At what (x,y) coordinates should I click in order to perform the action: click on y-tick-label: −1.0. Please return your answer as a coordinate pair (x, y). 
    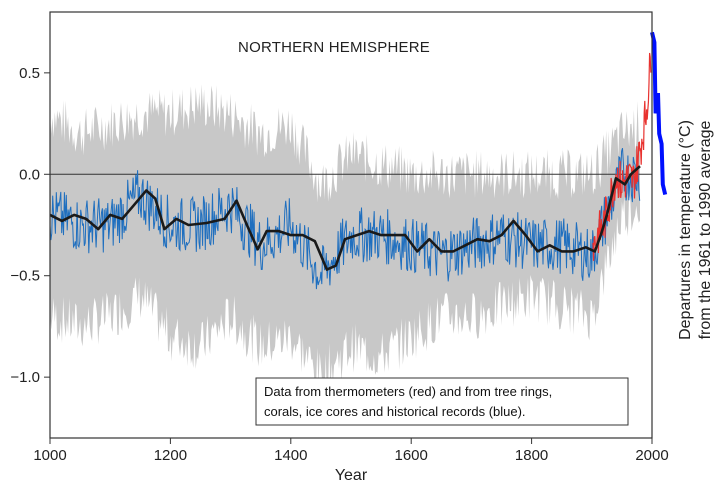
    Looking at the image, I should click on (25, 377).